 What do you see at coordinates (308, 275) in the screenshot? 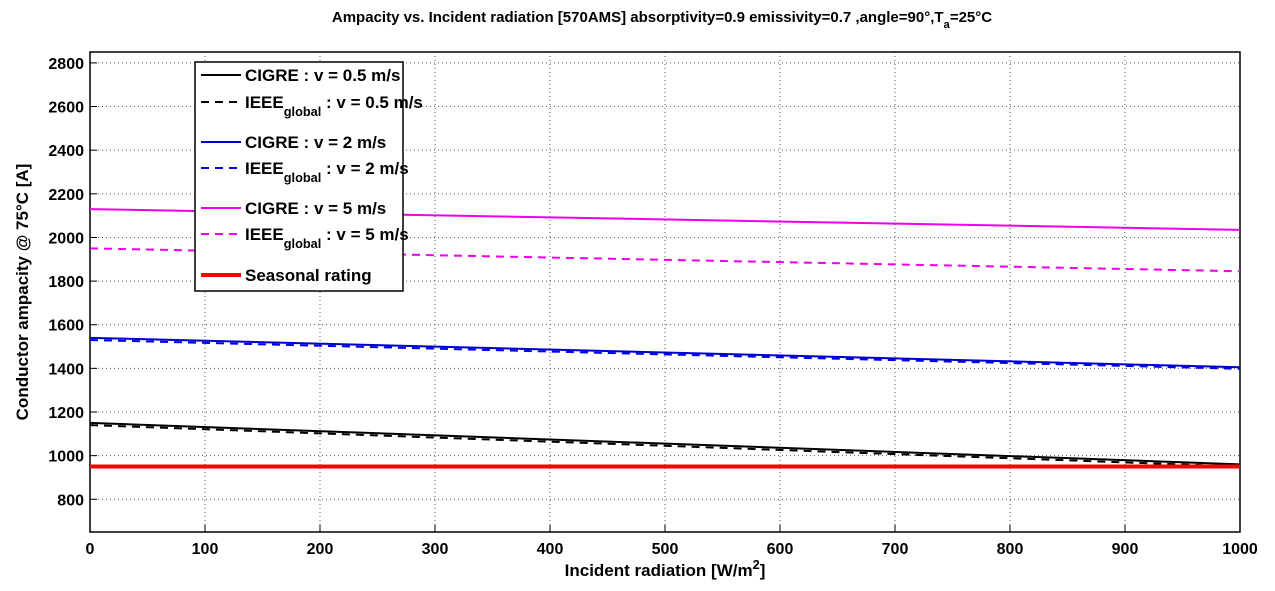
I see `legend-label: Seasonal rating` at bounding box center [308, 275].